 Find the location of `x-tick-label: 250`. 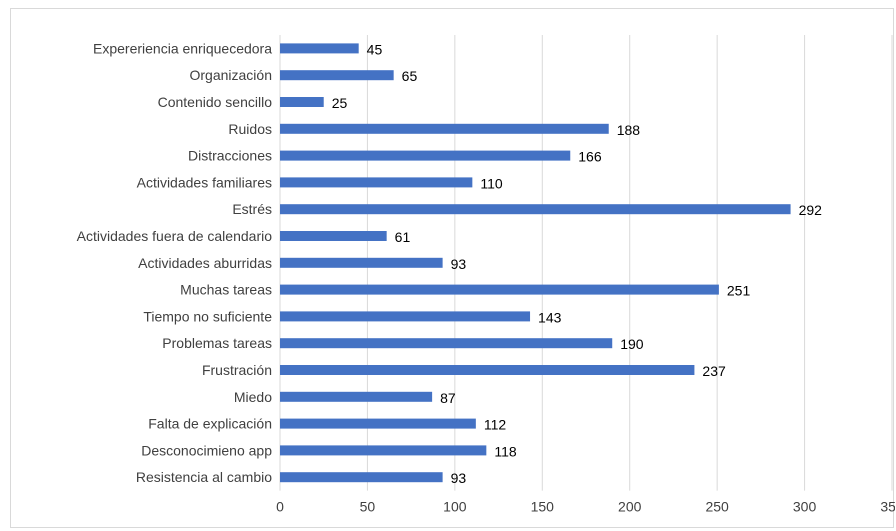

x-tick-label: 250 is located at coordinates (717, 507).